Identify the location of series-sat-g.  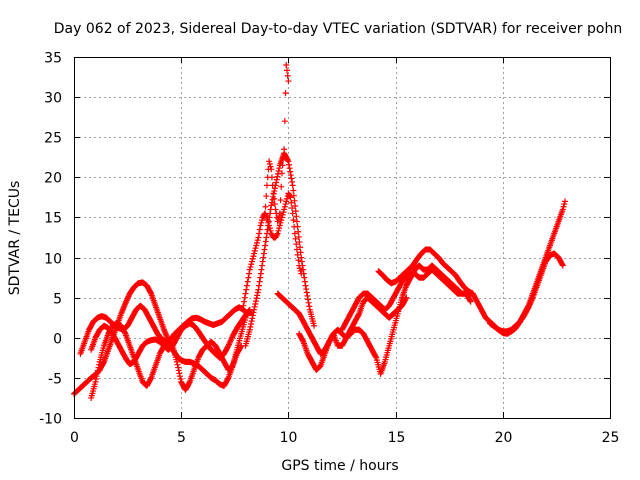
(276, 143).